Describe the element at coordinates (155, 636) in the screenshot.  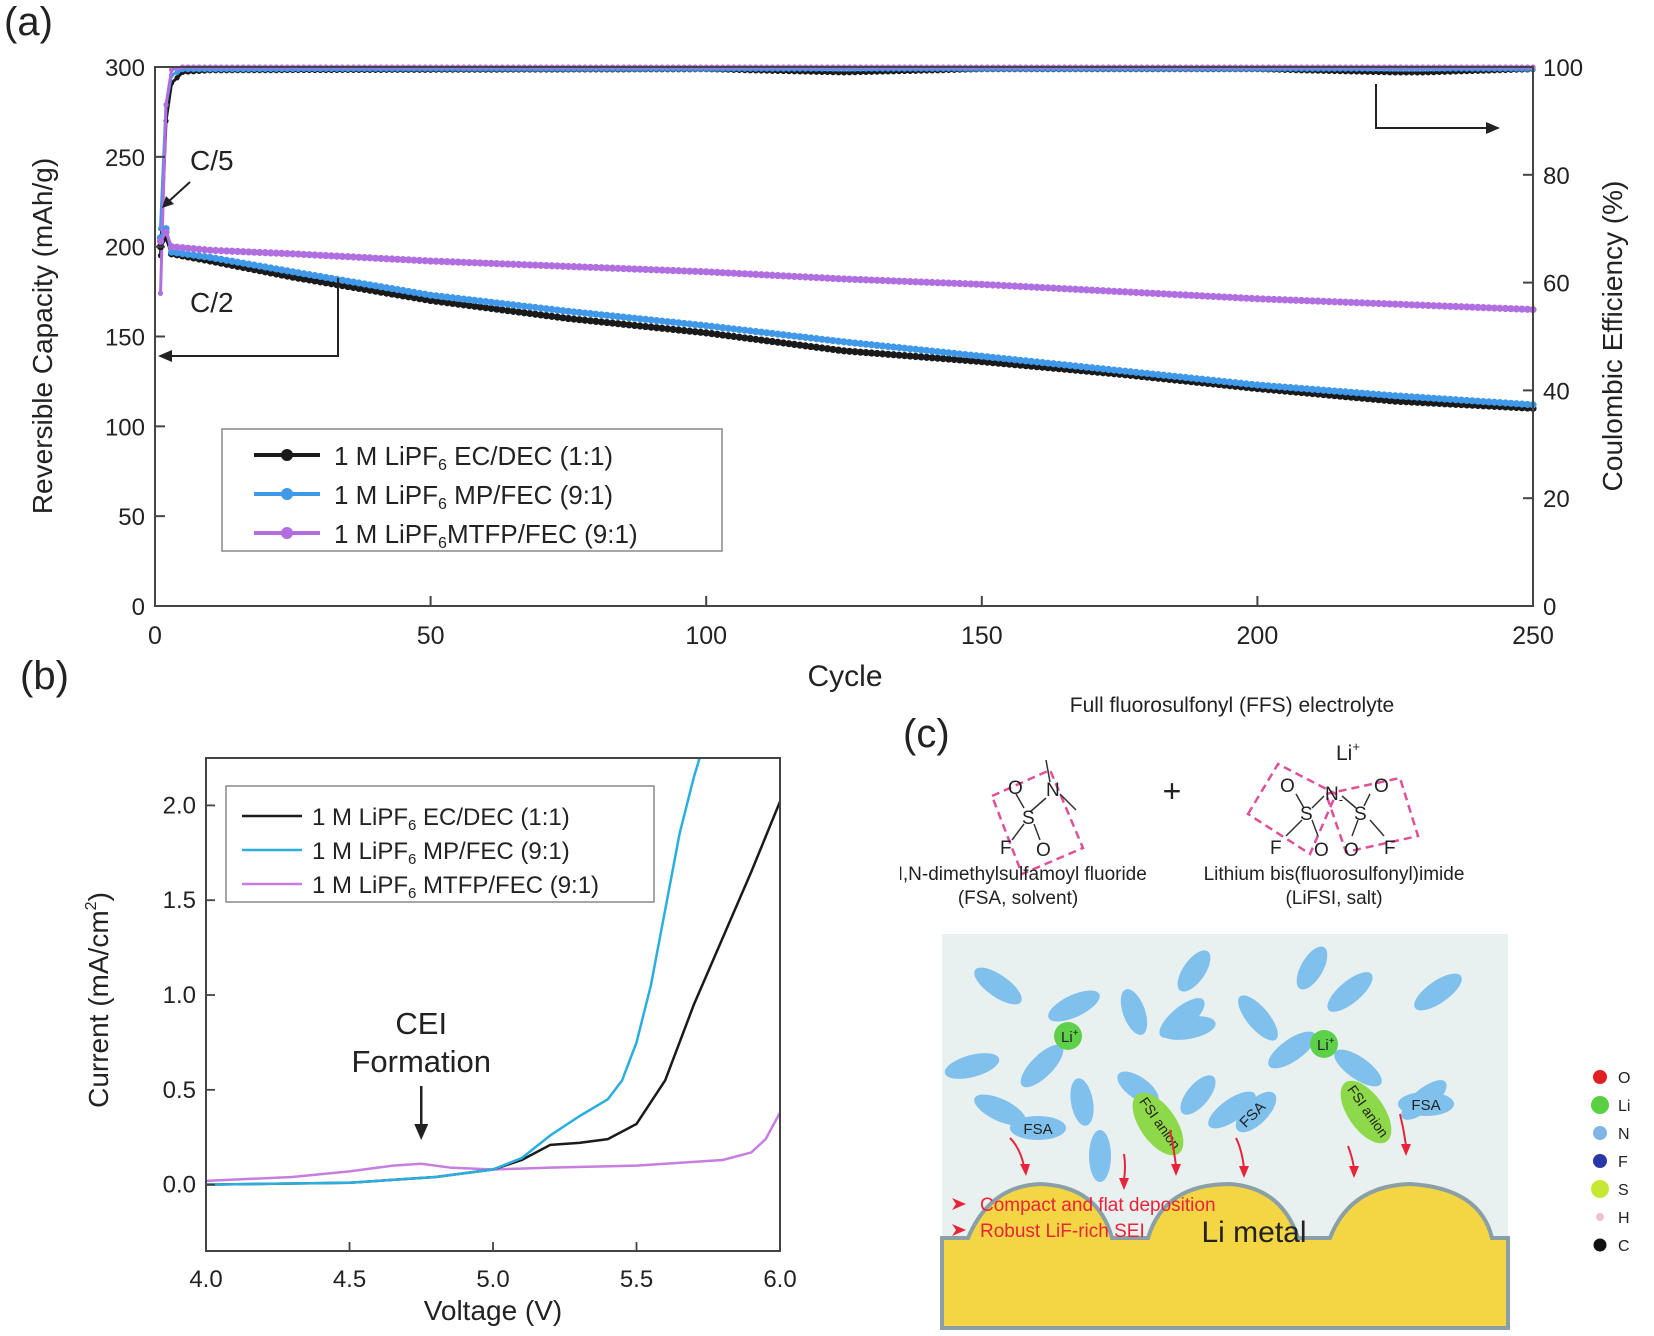
I see `chart-a-xtick-label: 0` at that location.